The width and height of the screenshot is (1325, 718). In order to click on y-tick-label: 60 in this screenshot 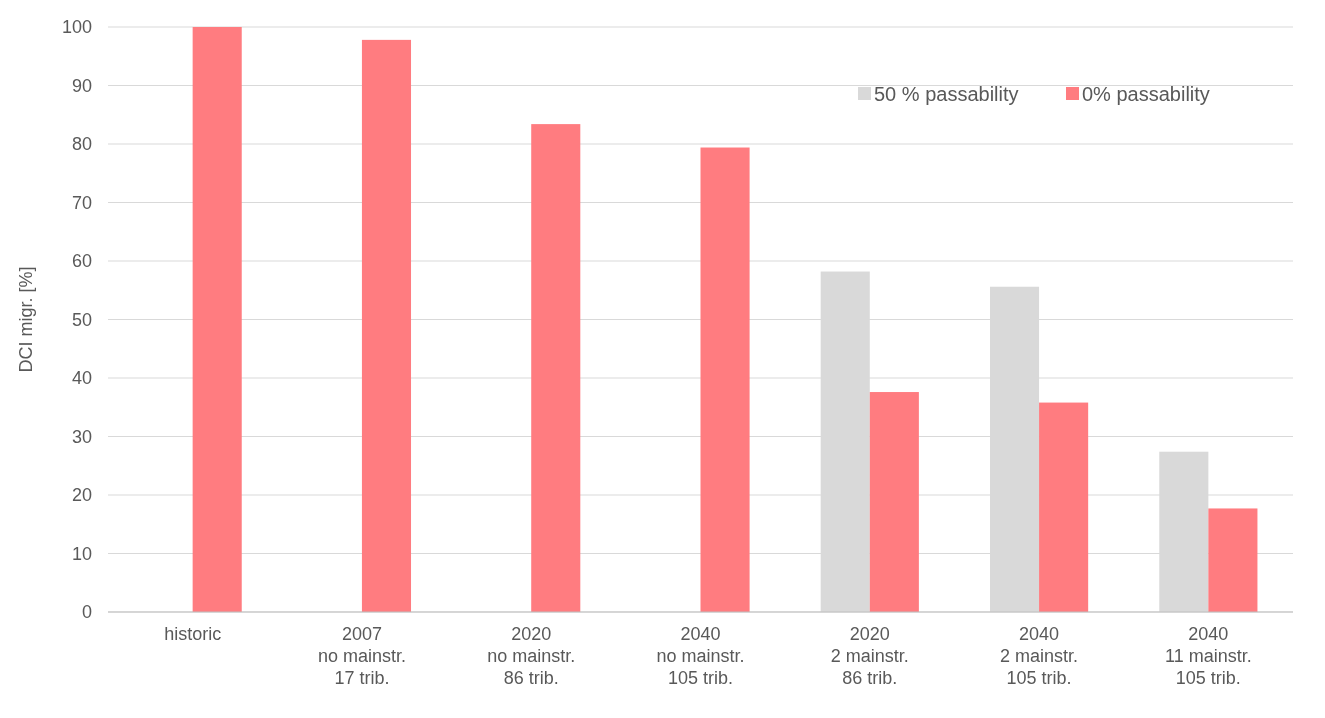, I will do `click(81, 261)`.